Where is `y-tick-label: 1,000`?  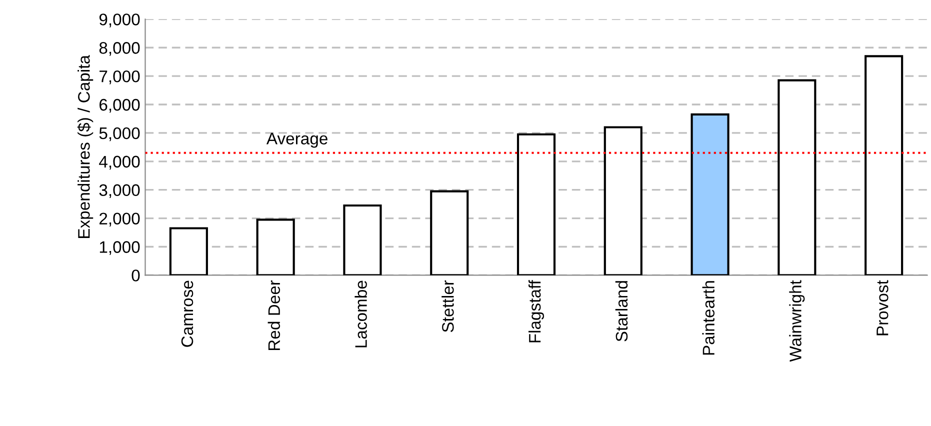
y-tick-label: 1,000 is located at coordinates (120, 248).